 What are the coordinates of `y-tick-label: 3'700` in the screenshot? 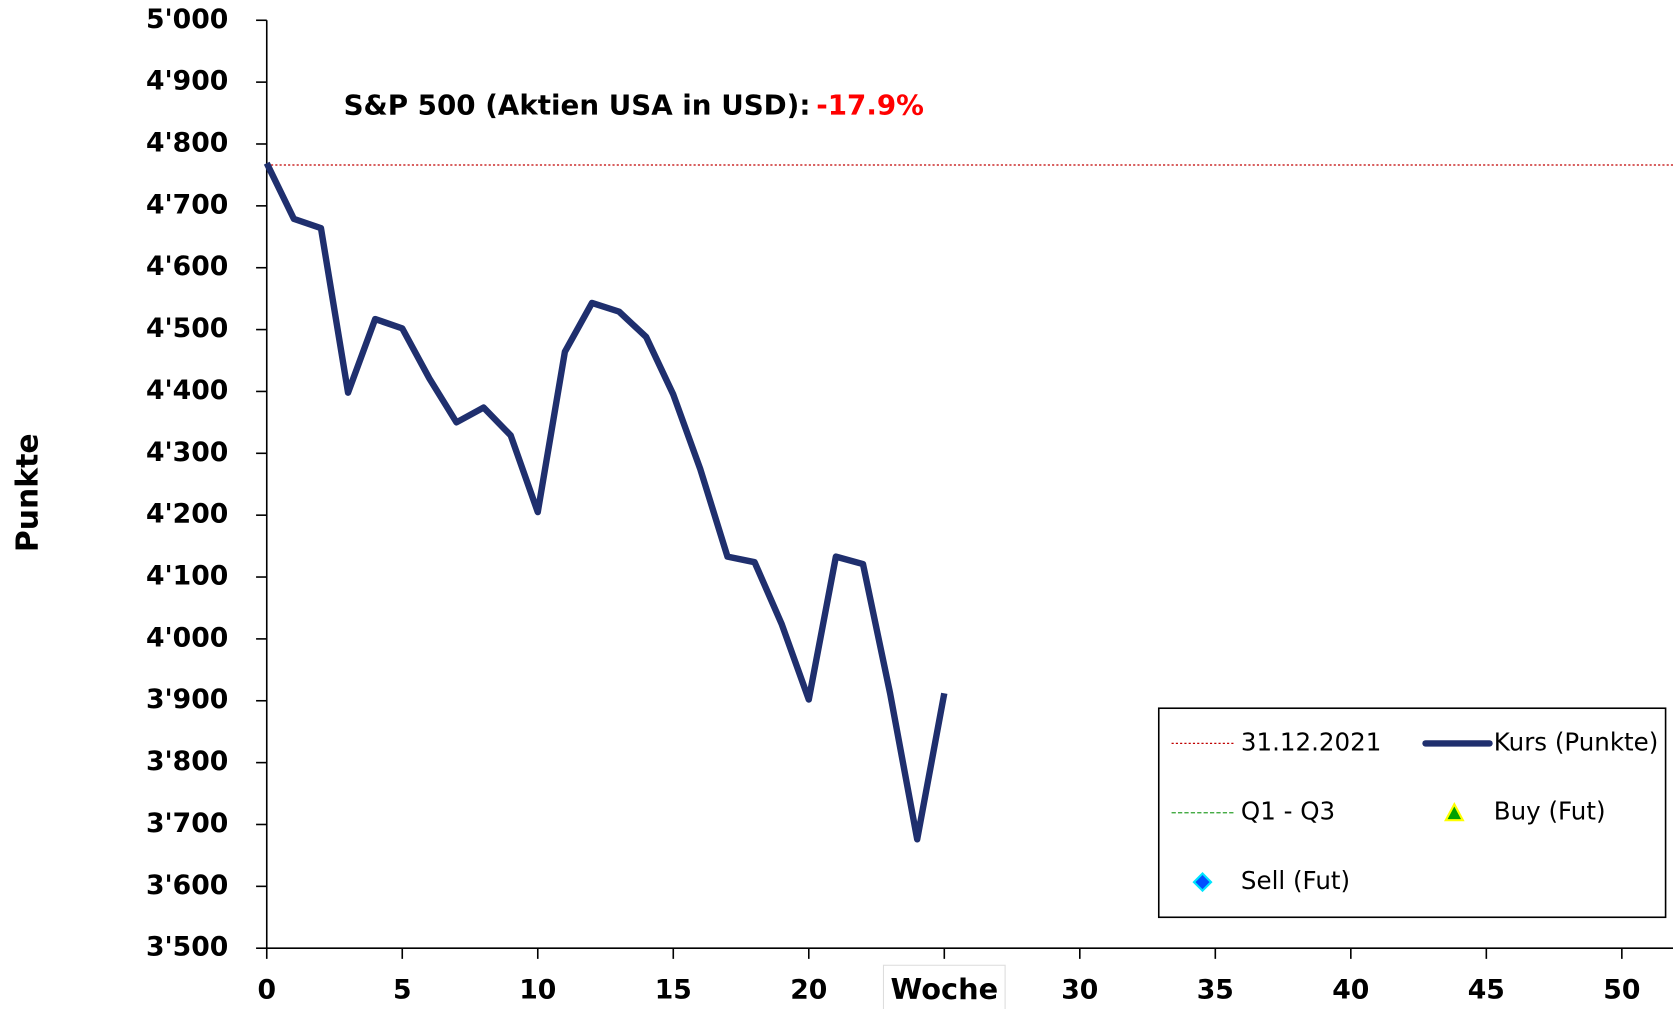 It's located at (187, 823).